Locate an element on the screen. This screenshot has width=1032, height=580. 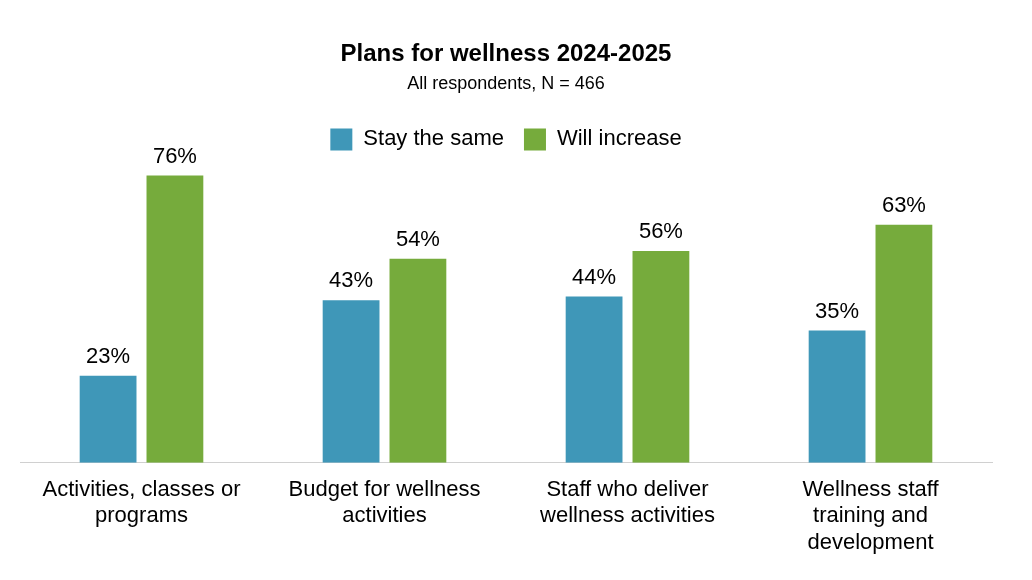
data-label: 56% is located at coordinates (660, 231).